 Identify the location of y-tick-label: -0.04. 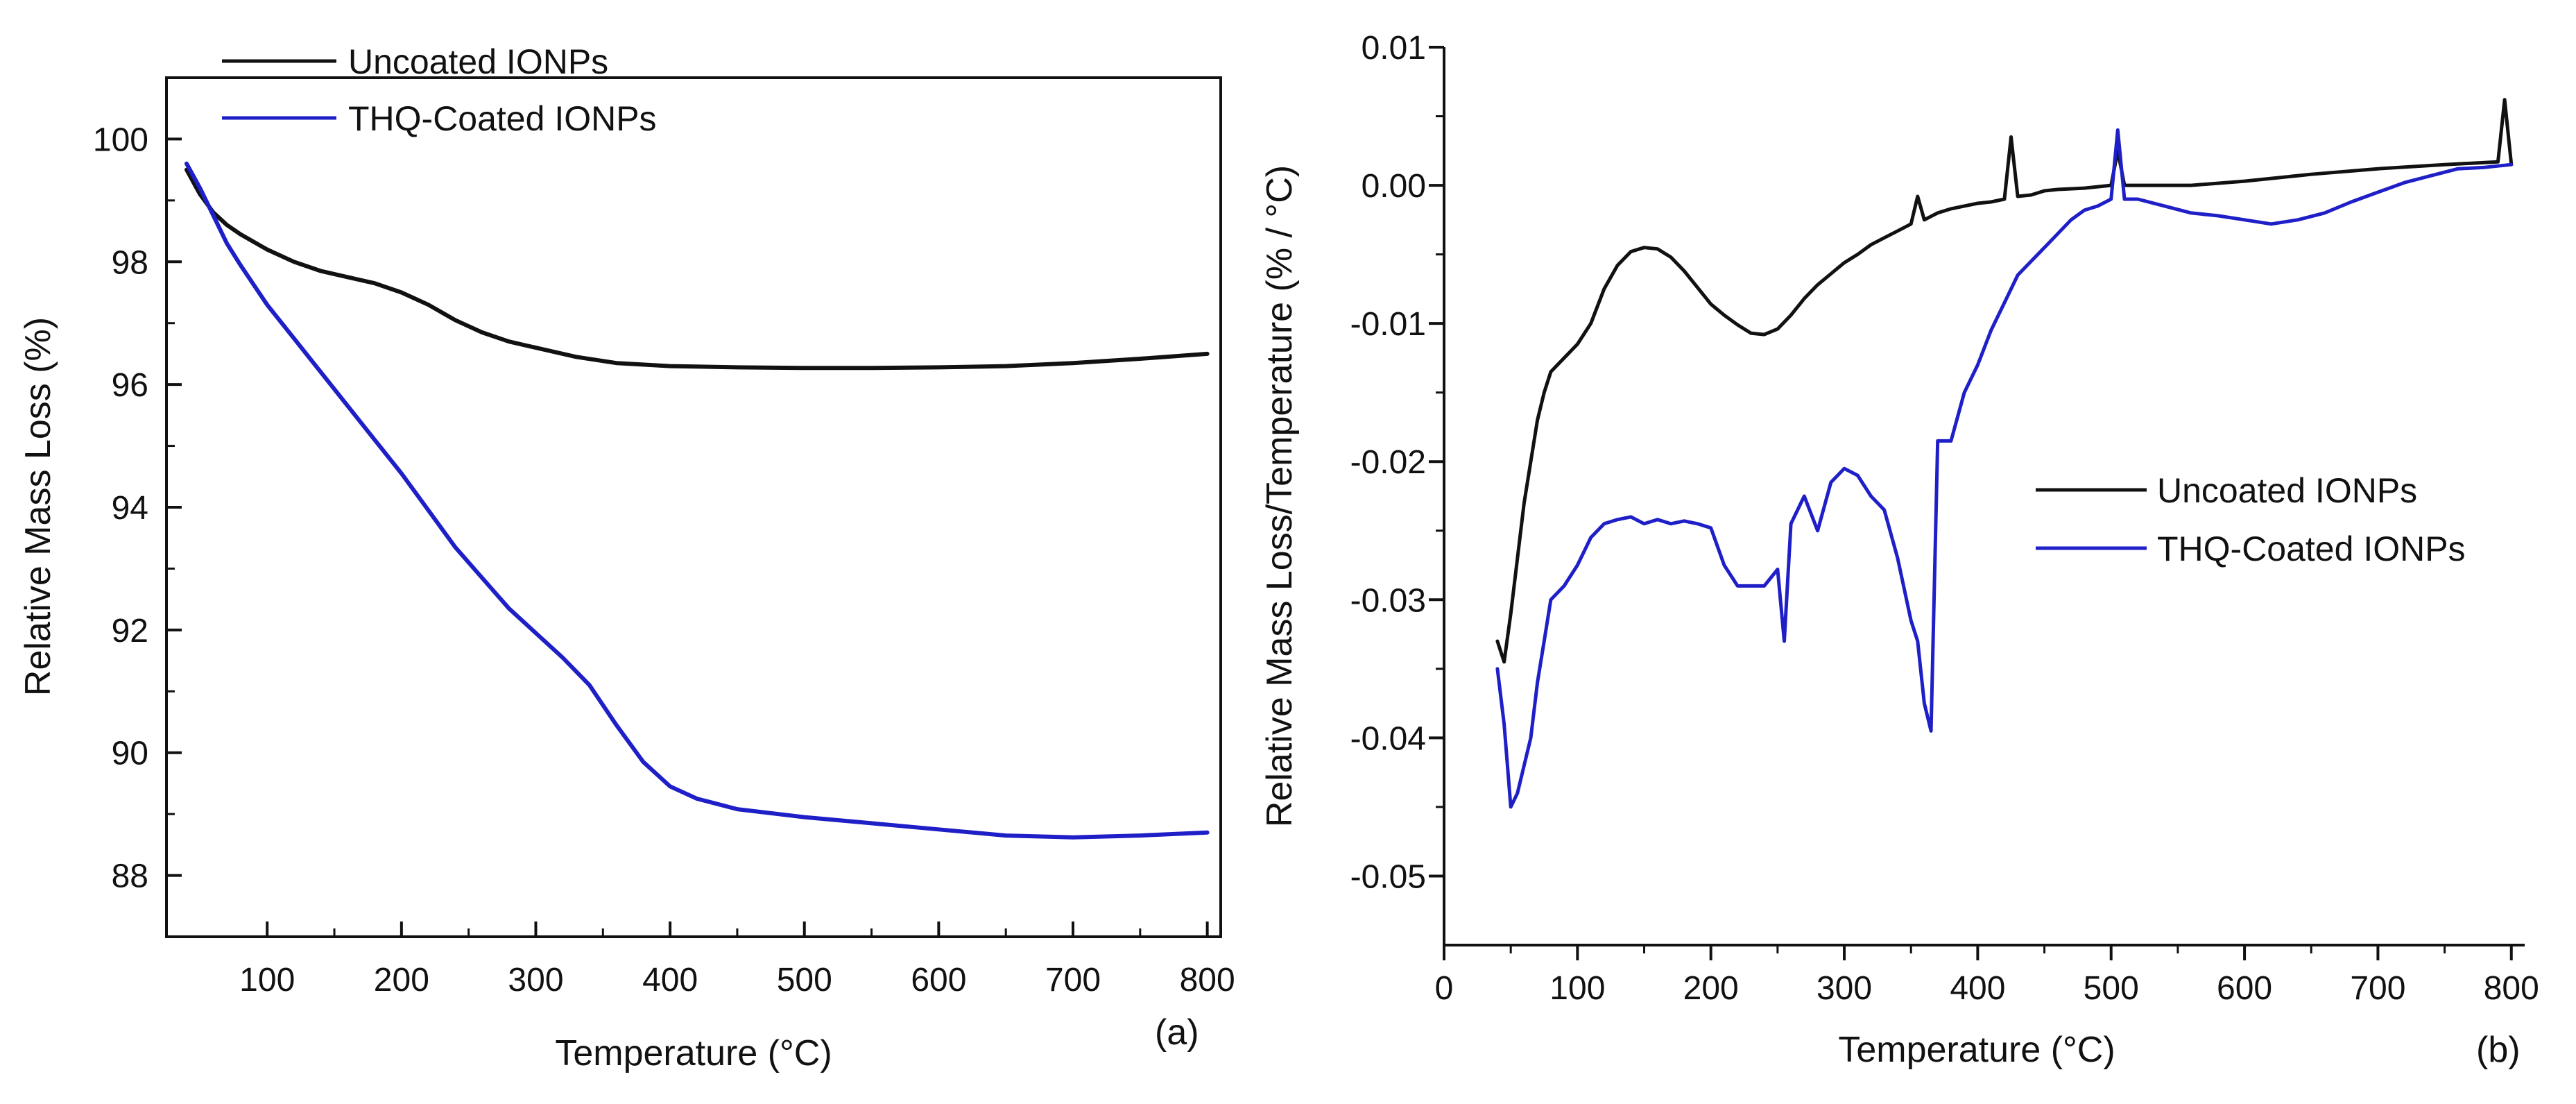
(1388, 739).